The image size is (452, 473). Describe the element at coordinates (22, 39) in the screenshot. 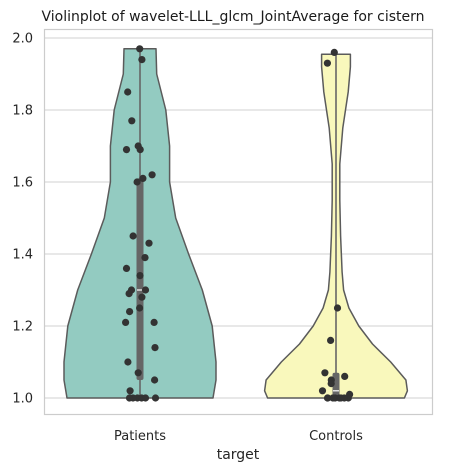

I see `y-tick-label: 2.0` at that location.